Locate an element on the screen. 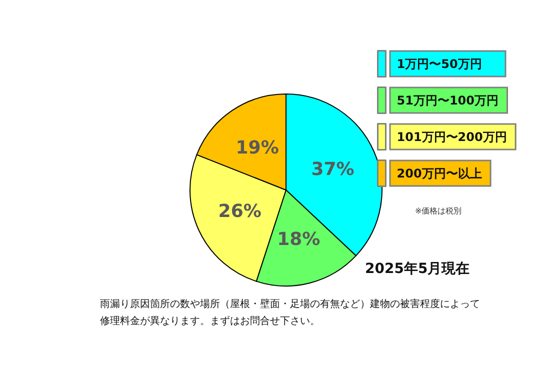  legend-label: 101万円〜200万円 is located at coordinates (451, 137).